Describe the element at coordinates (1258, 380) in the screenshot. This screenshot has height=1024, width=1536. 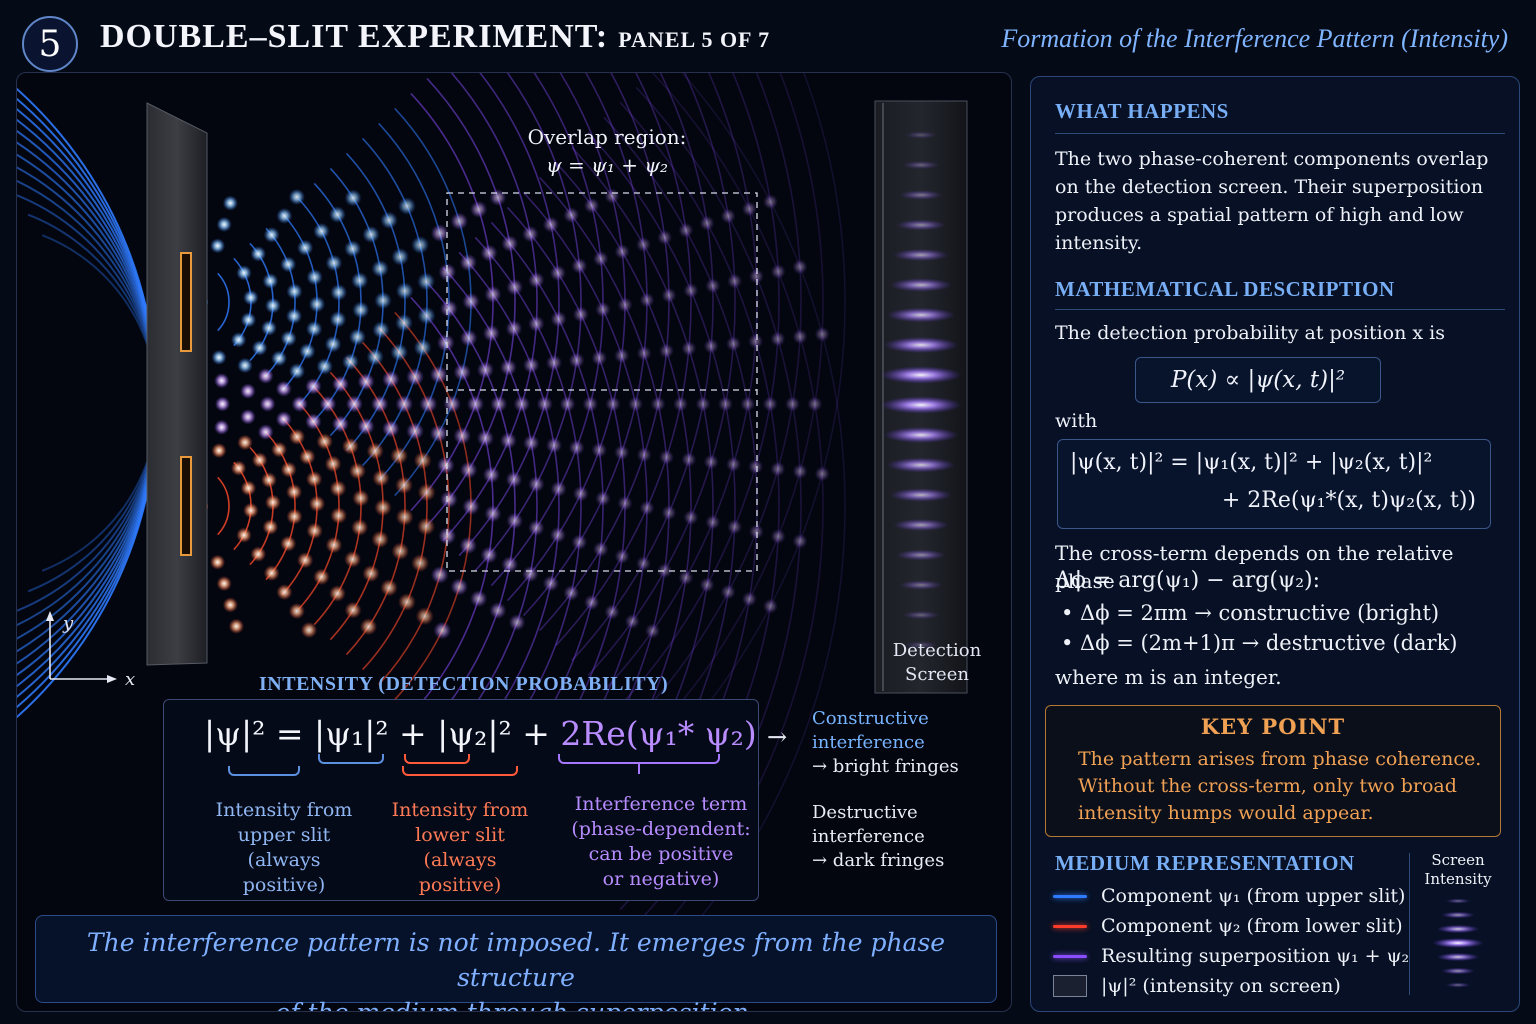
I see `probability-formula: P(x) ∝ |ψ(x, t)|²` at that location.